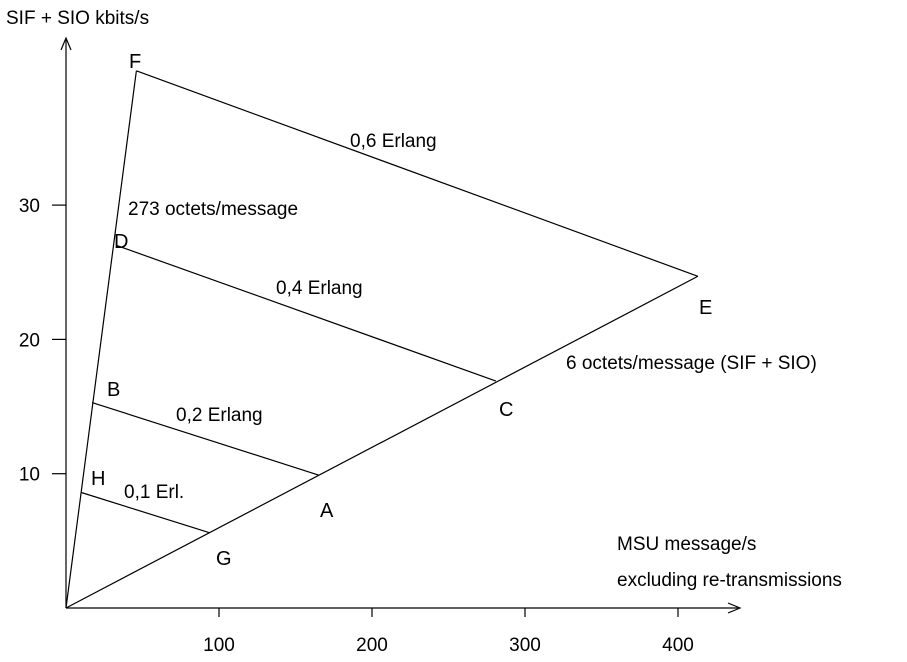  What do you see at coordinates (219, 645) in the screenshot?
I see `x-tick-label-100: 100` at bounding box center [219, 645].